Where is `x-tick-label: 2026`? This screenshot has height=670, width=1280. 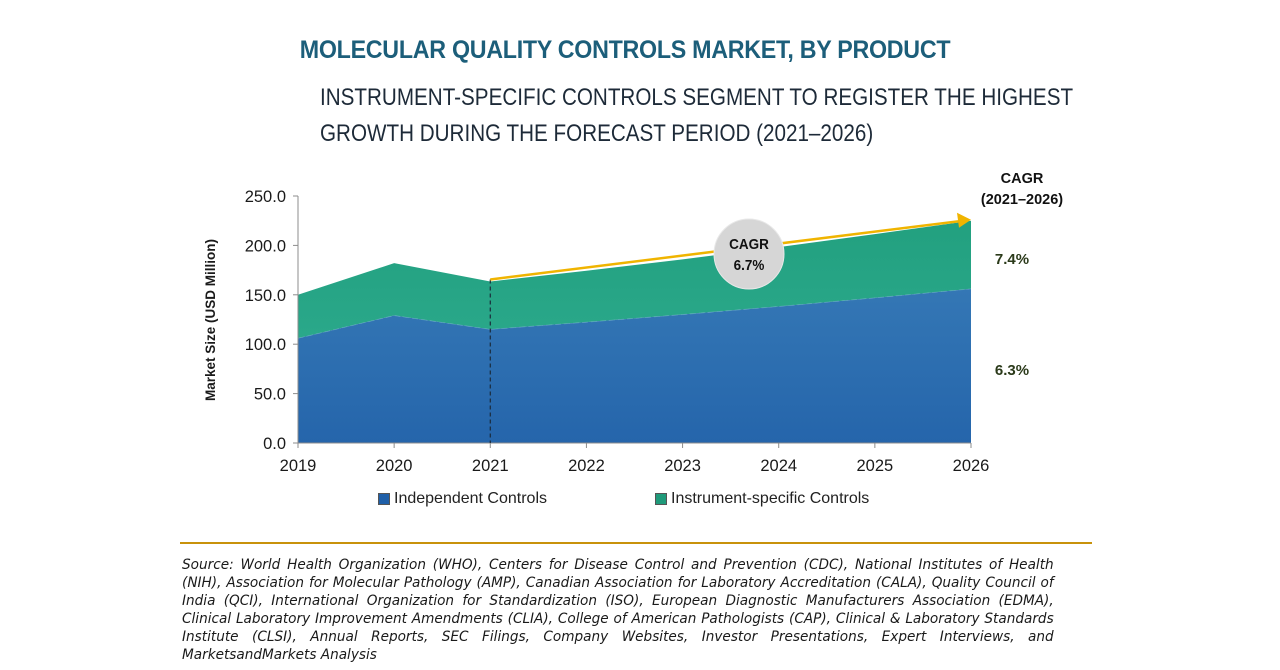 x-tick-label: 2026 is located at coordinates (971, 466).